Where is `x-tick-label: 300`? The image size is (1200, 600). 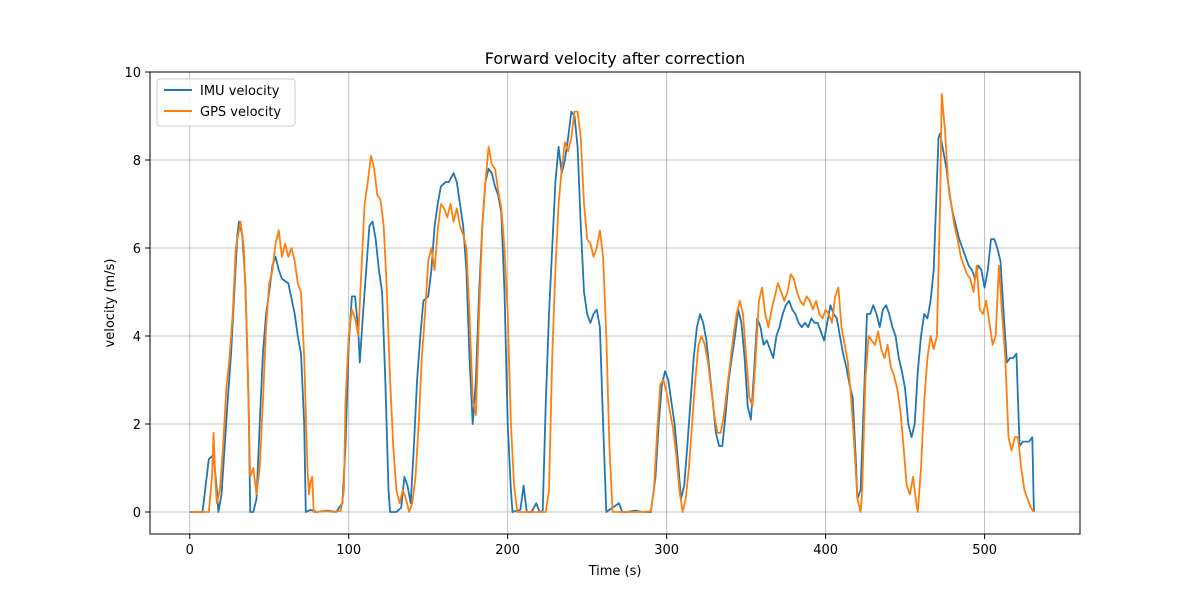
x-tick-label: 300 is located at coordinates (666, 550).